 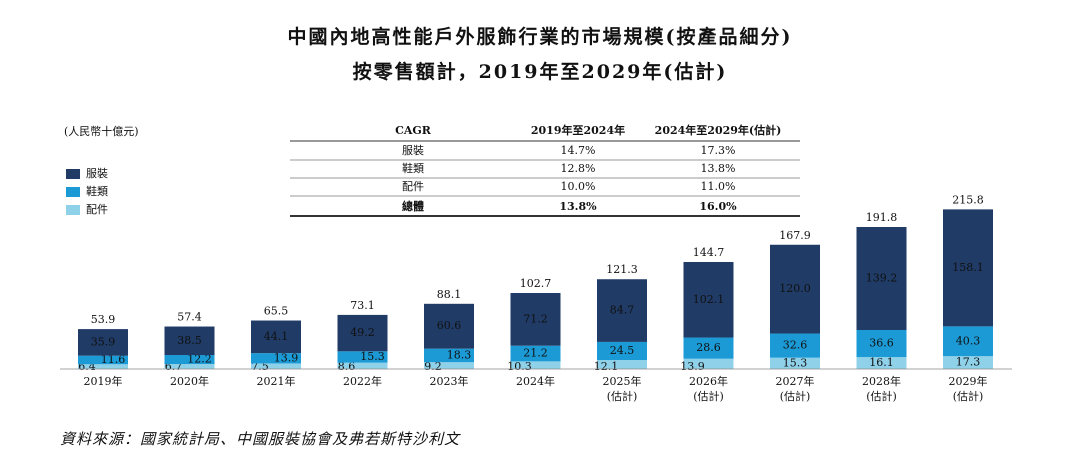 What do you see at coordinates (449, 294) in the screenshot?
I see `total-label: 88.1` at bounding box center [449, 294].